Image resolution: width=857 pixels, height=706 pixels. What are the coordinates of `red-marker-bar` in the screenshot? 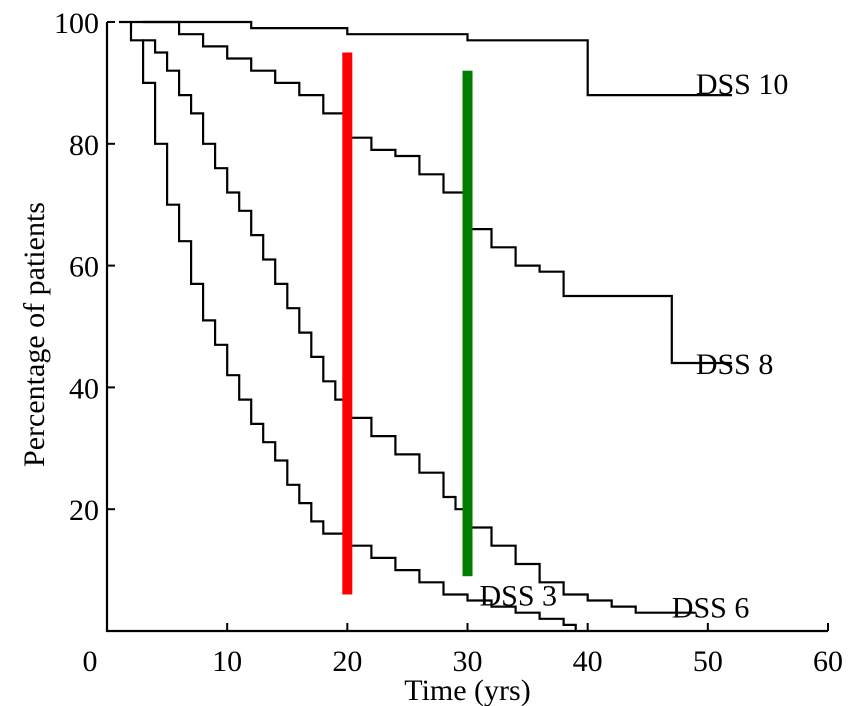 It's located at (347, 323).